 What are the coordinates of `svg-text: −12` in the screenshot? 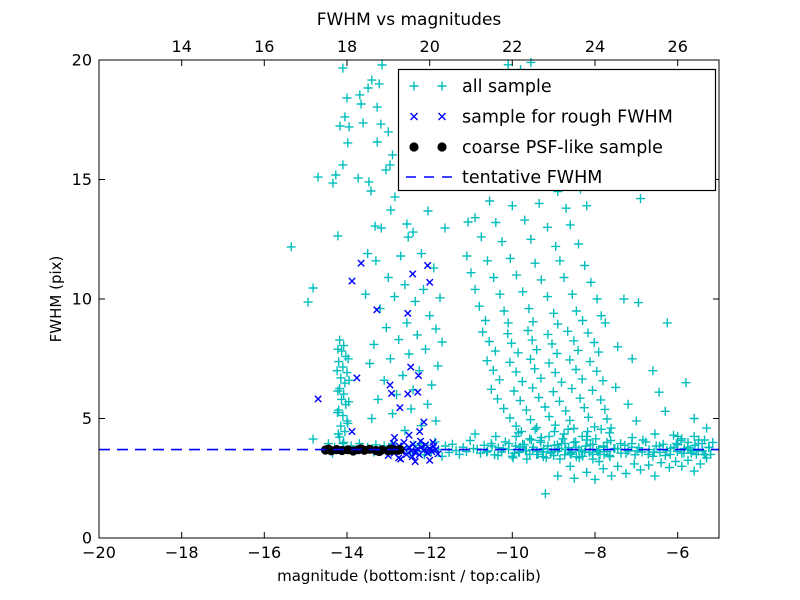 It's located at (430, 552).